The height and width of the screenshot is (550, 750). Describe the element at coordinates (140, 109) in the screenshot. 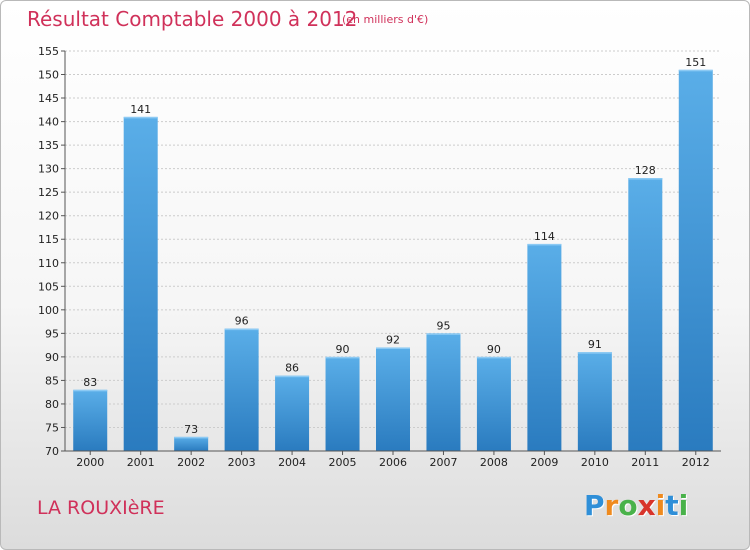

I see `bar-value-label: 141` at that location.